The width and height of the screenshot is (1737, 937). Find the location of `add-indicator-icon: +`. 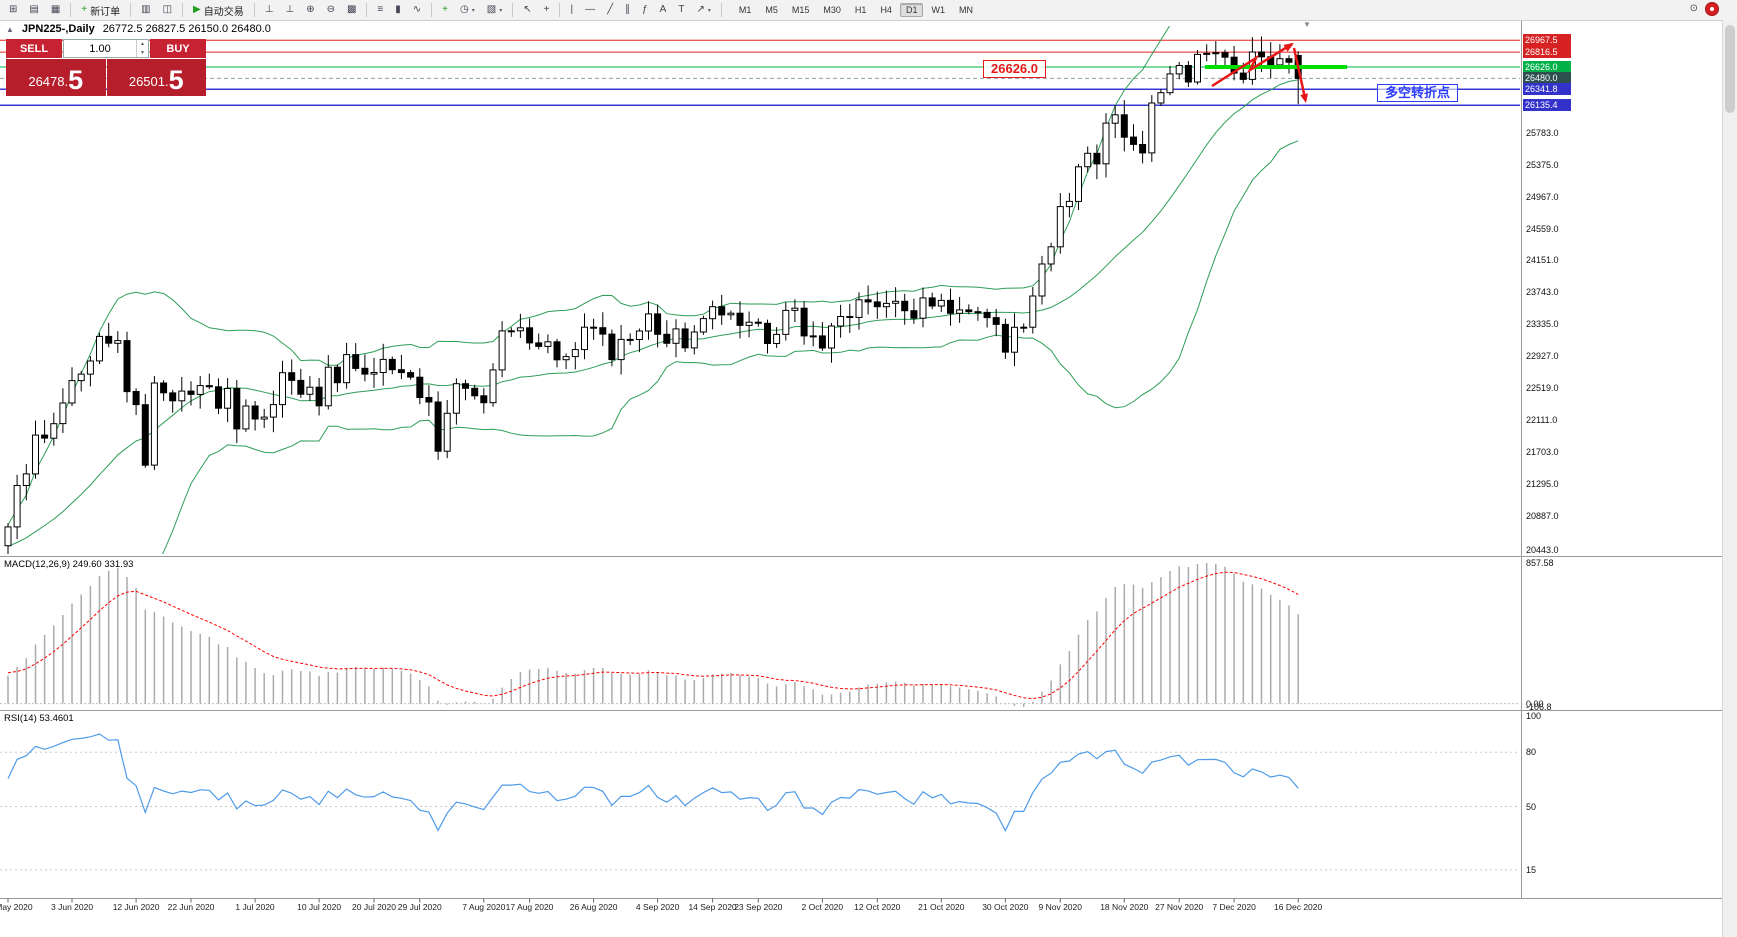

add-indicator-icon: + is located at coordinates (445, 10).